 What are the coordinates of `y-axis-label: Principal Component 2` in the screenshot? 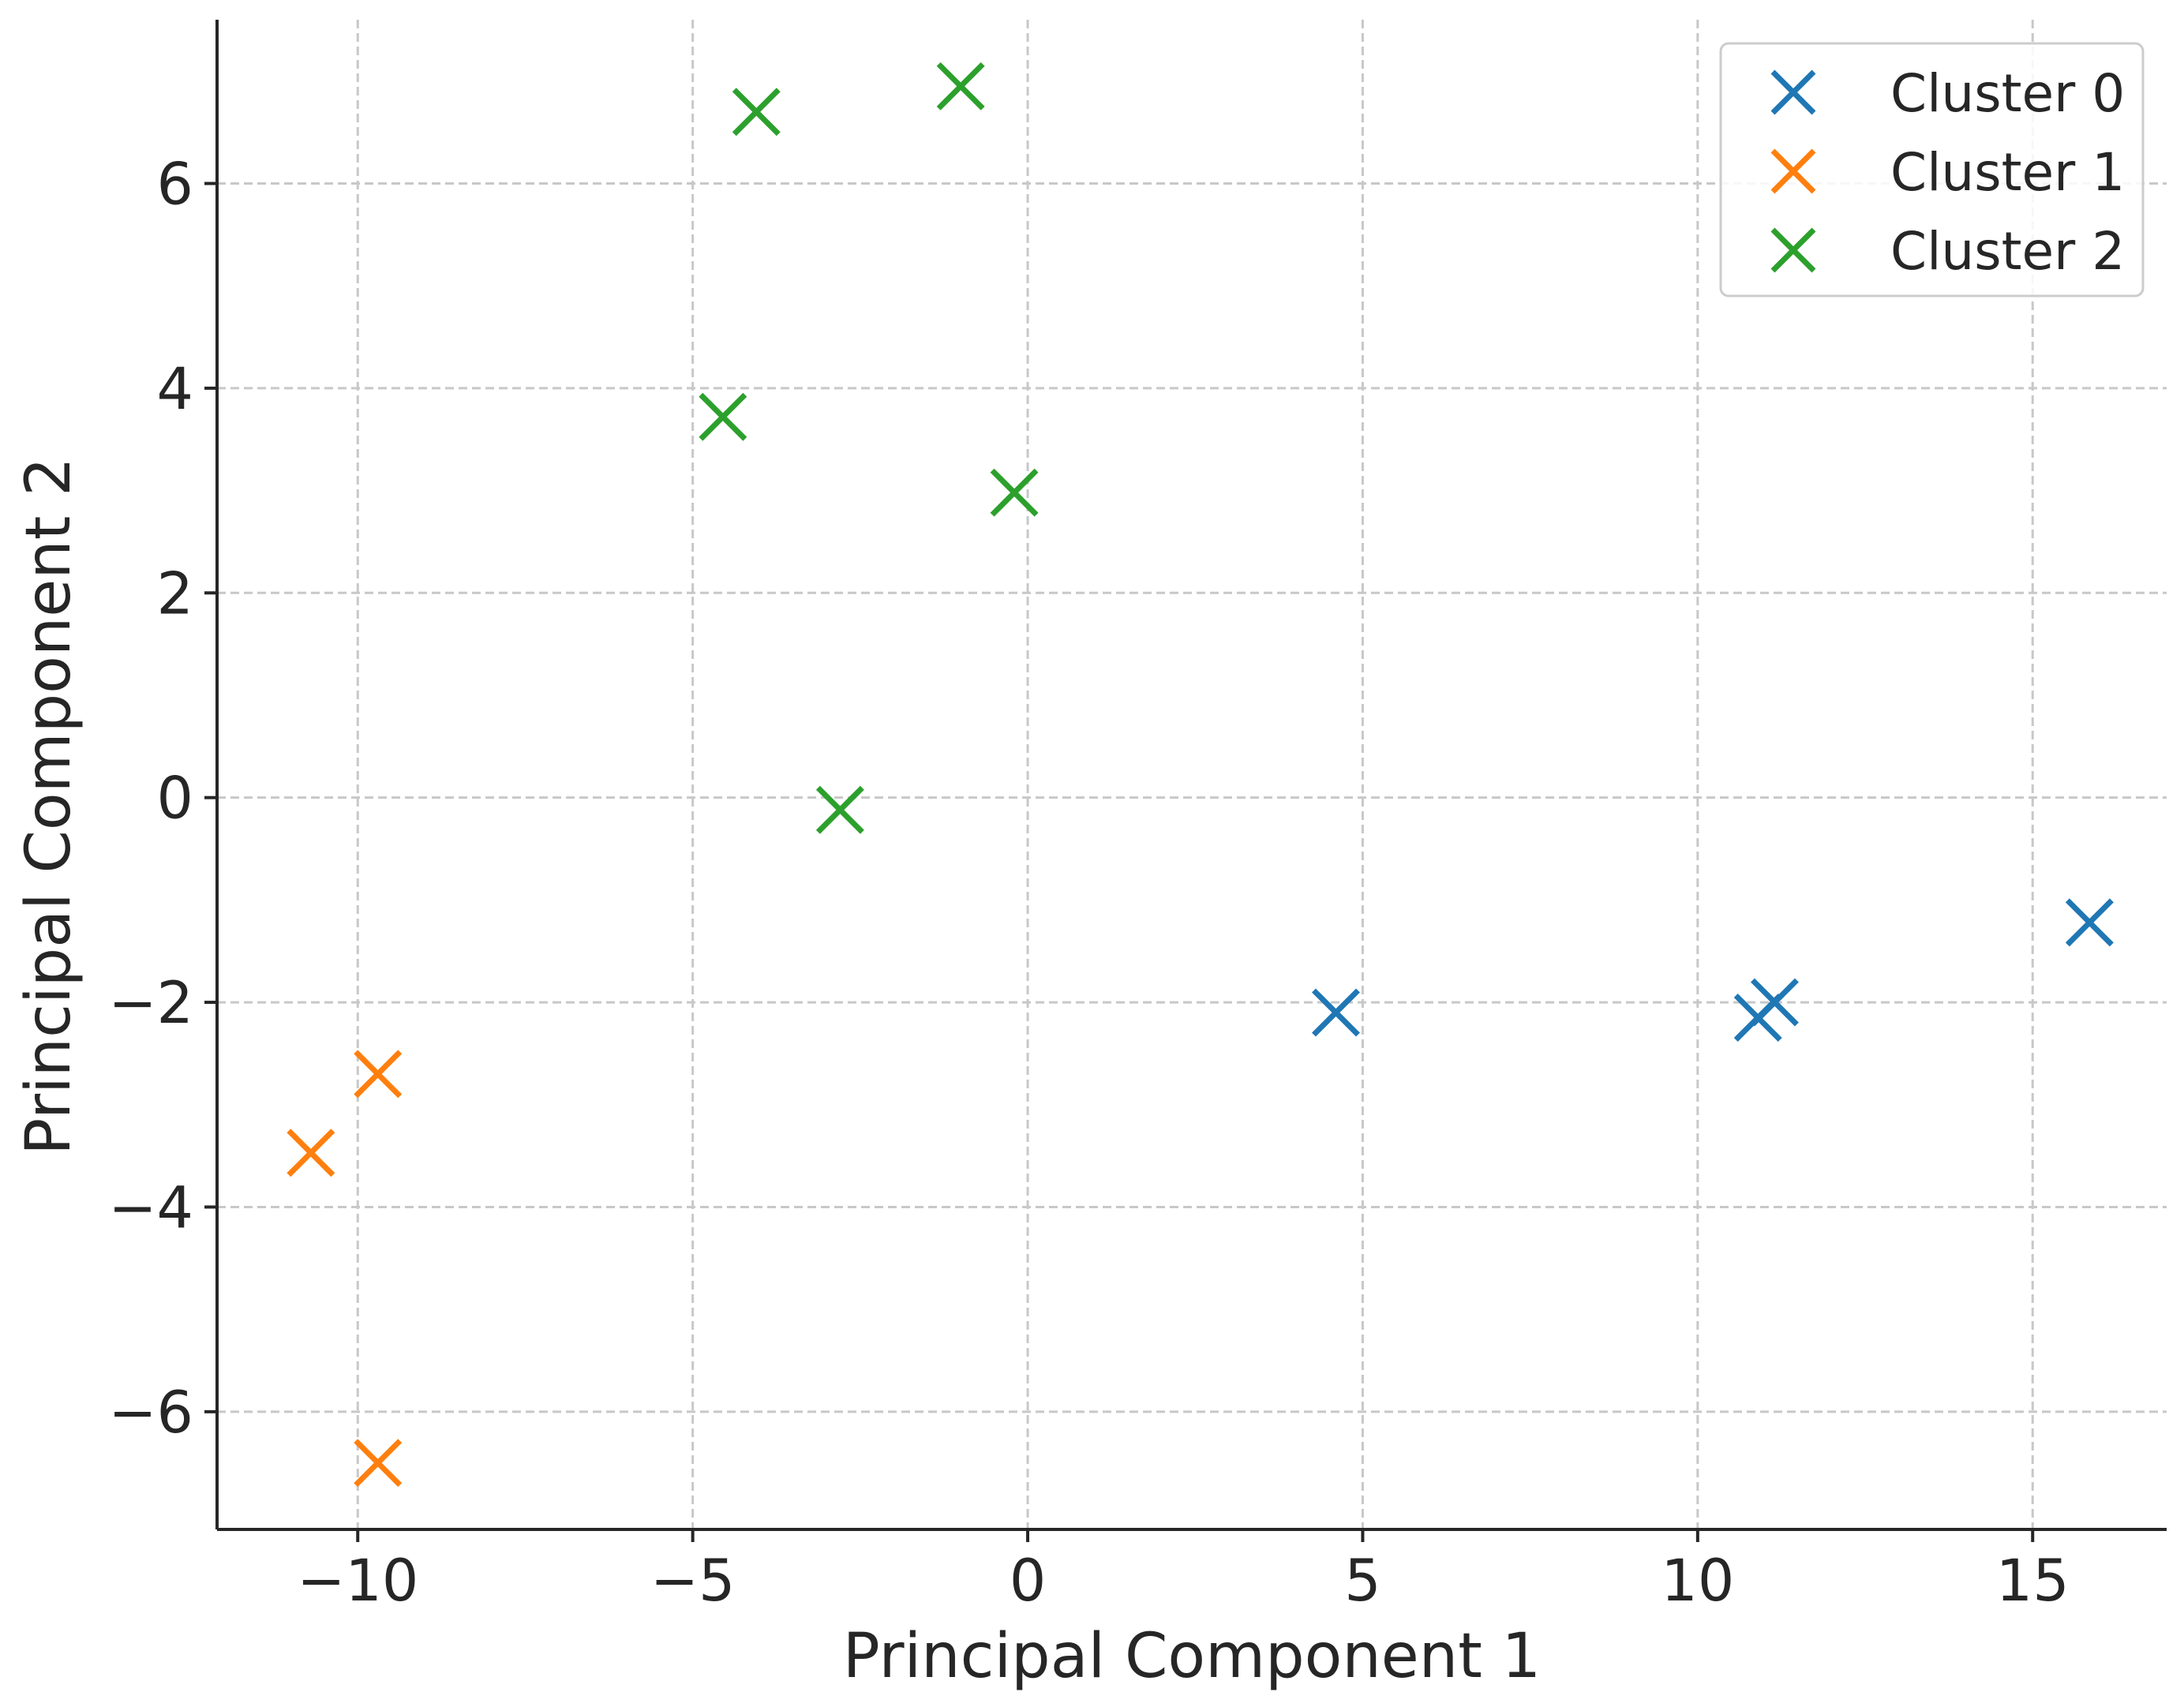 It's located at (48, 806).